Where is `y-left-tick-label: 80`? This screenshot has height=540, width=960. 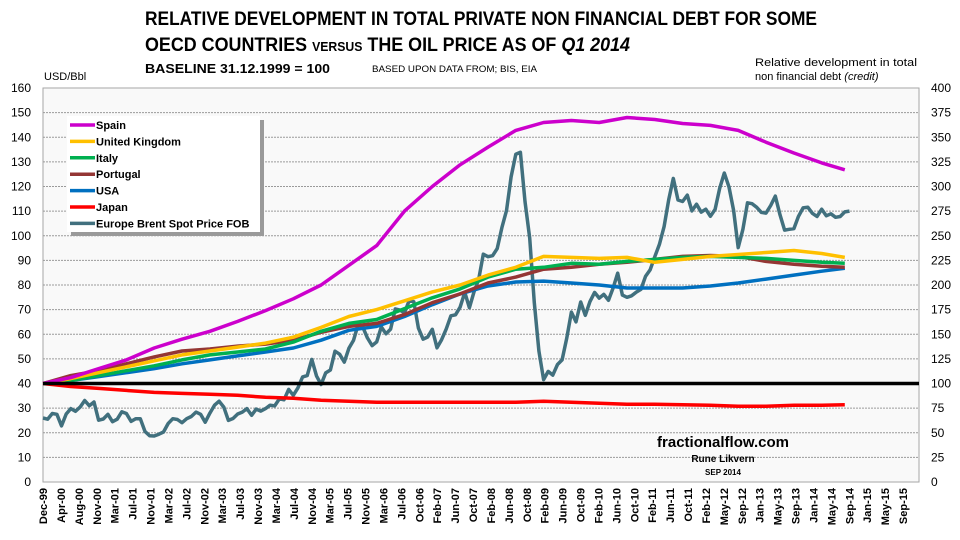 y-left-tick-label: 80 is located at coordinates (25, 285).